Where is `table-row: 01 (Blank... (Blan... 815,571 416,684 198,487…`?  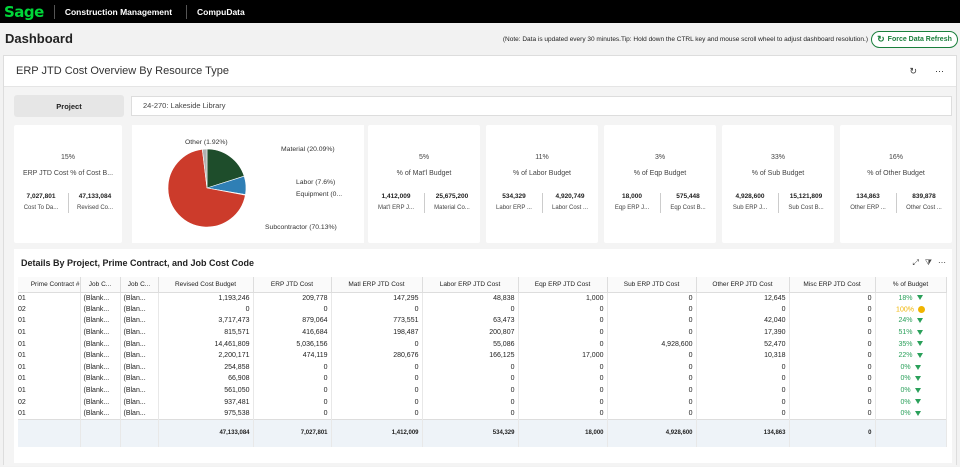
table-row: 01 (Blank... (Blan... 815,571 416,684 198,487… is located at coordinates (482, 332).